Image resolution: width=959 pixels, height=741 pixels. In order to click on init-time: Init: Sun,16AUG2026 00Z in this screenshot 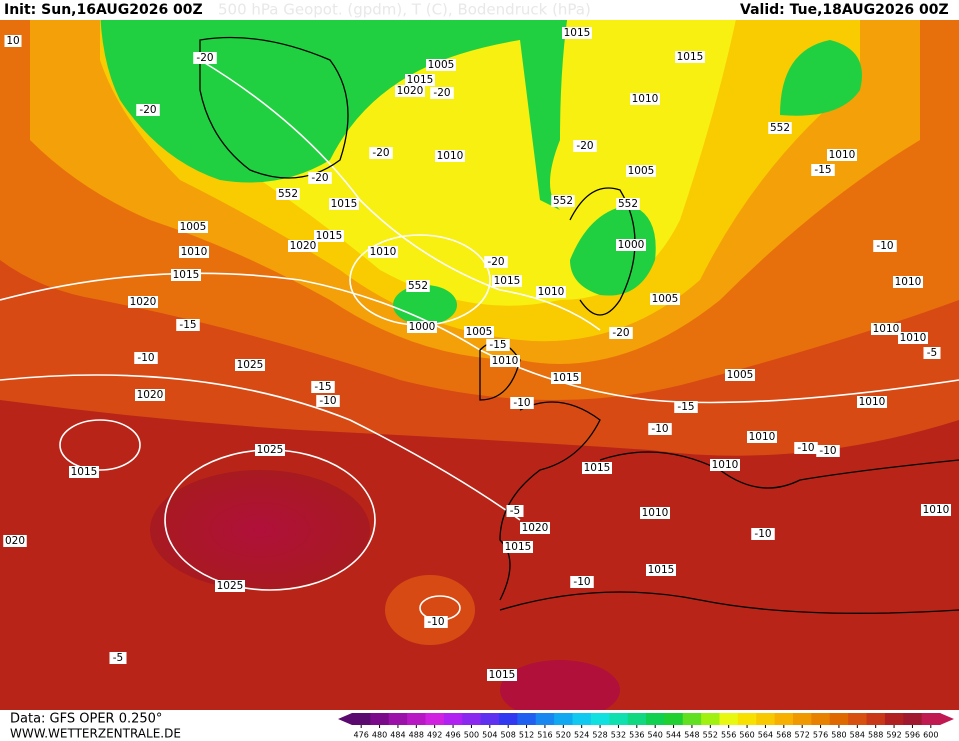, I will do `click(103, 10)`.